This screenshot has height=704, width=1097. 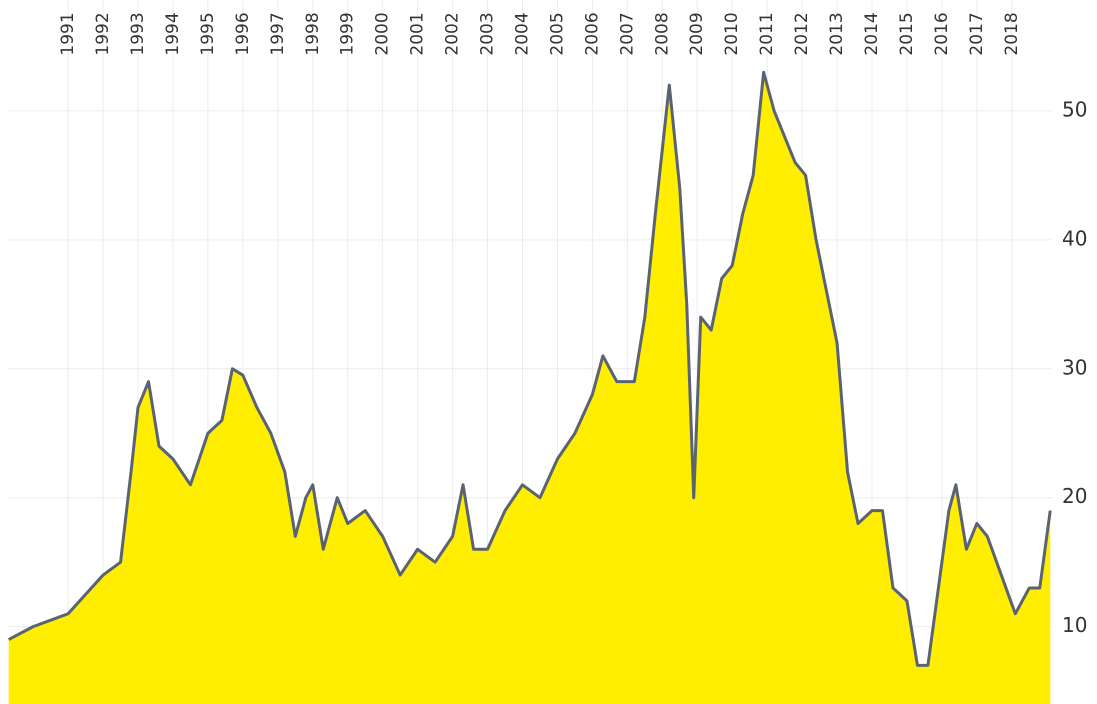 I want to click on x-tick-label: 2010, so click(x=732, y=33).